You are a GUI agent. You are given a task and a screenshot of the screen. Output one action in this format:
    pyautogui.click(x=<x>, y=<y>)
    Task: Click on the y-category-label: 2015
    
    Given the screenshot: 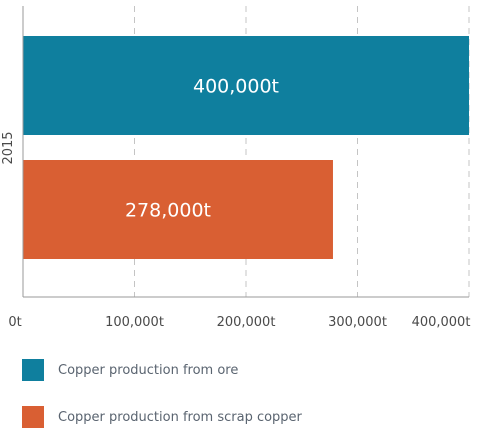 What is the action you would take?
    pyautogui.click(x=8, y=147)
    